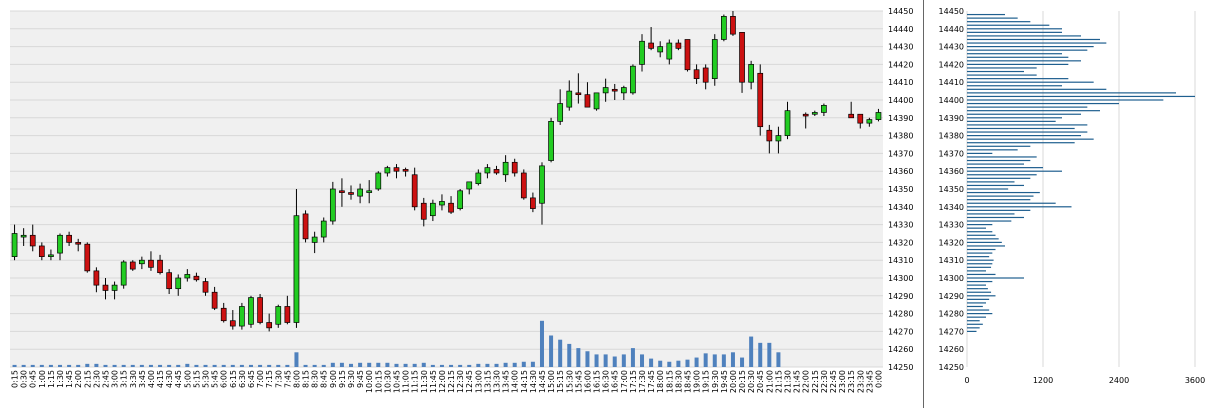  I want to click on time-tick-label: 0:45, so click(33, 379).